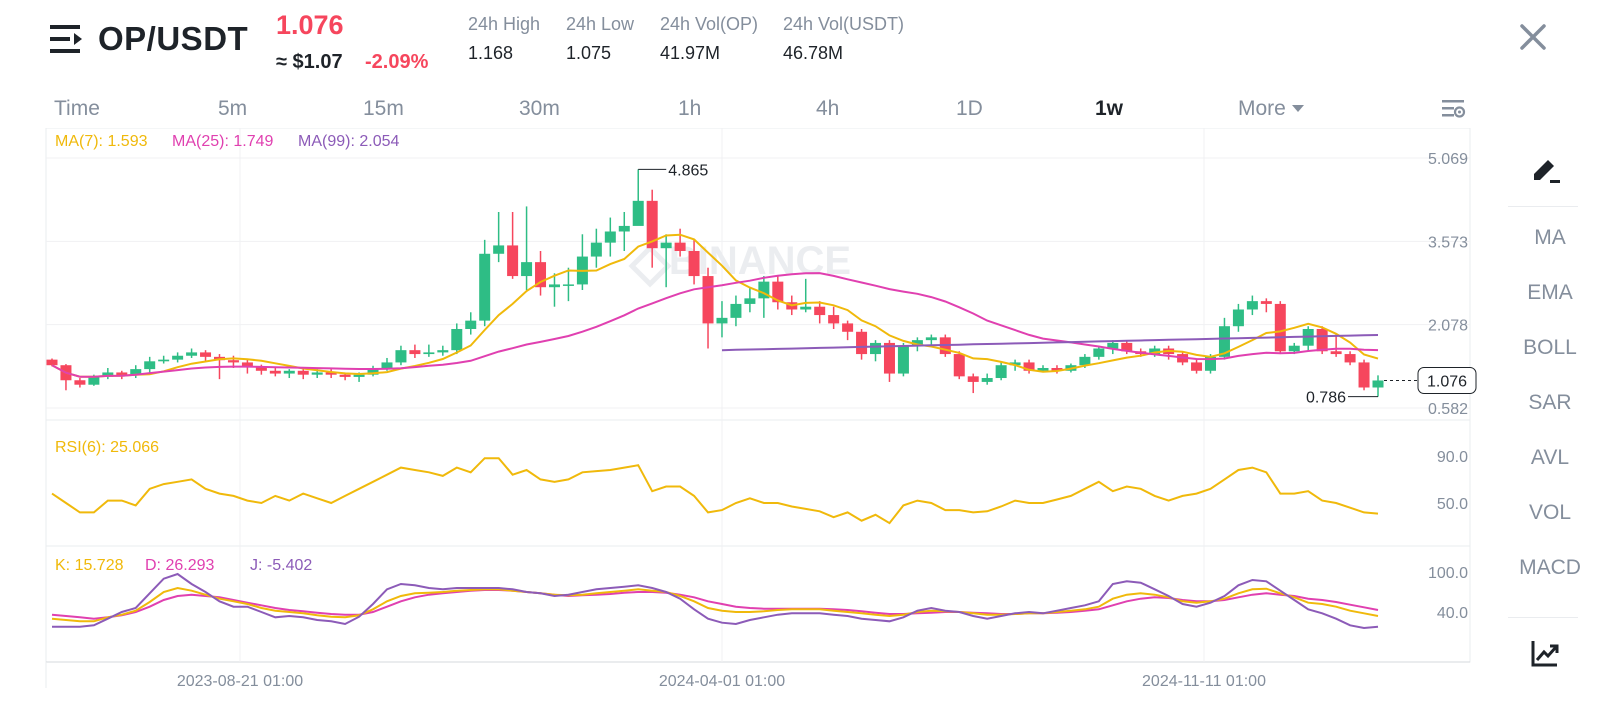  What do you see at coordinates (1447, 381) in the screenshot?
I see `current-price-label: 1.076` at bounding box center [1447, 381].